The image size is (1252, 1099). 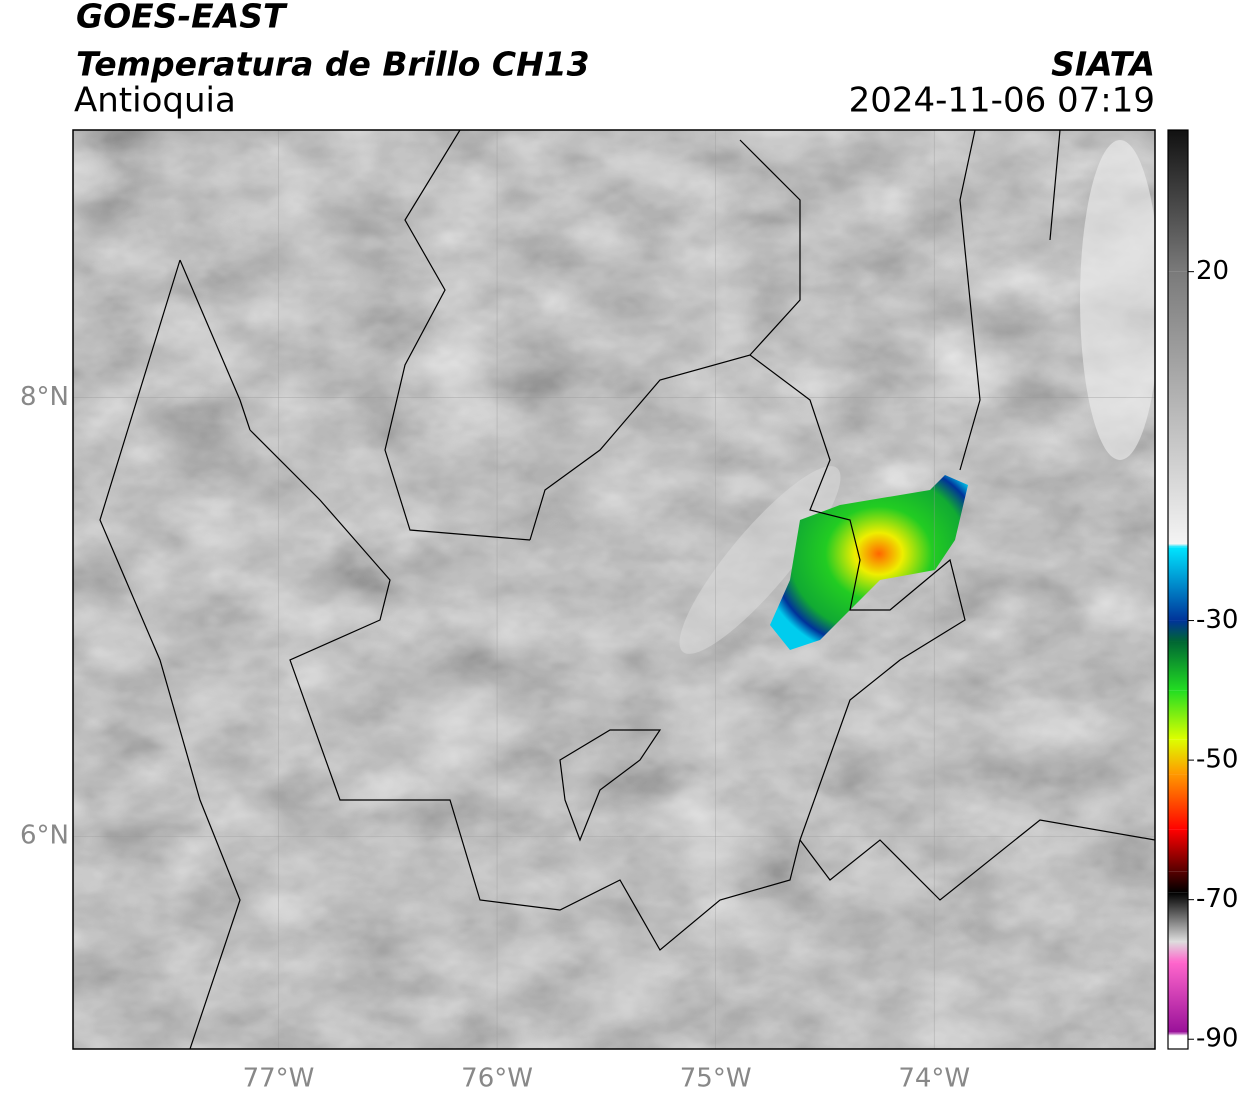 I want to click on colorbar-tick-label: -90, so click(x=1217, y=1039).